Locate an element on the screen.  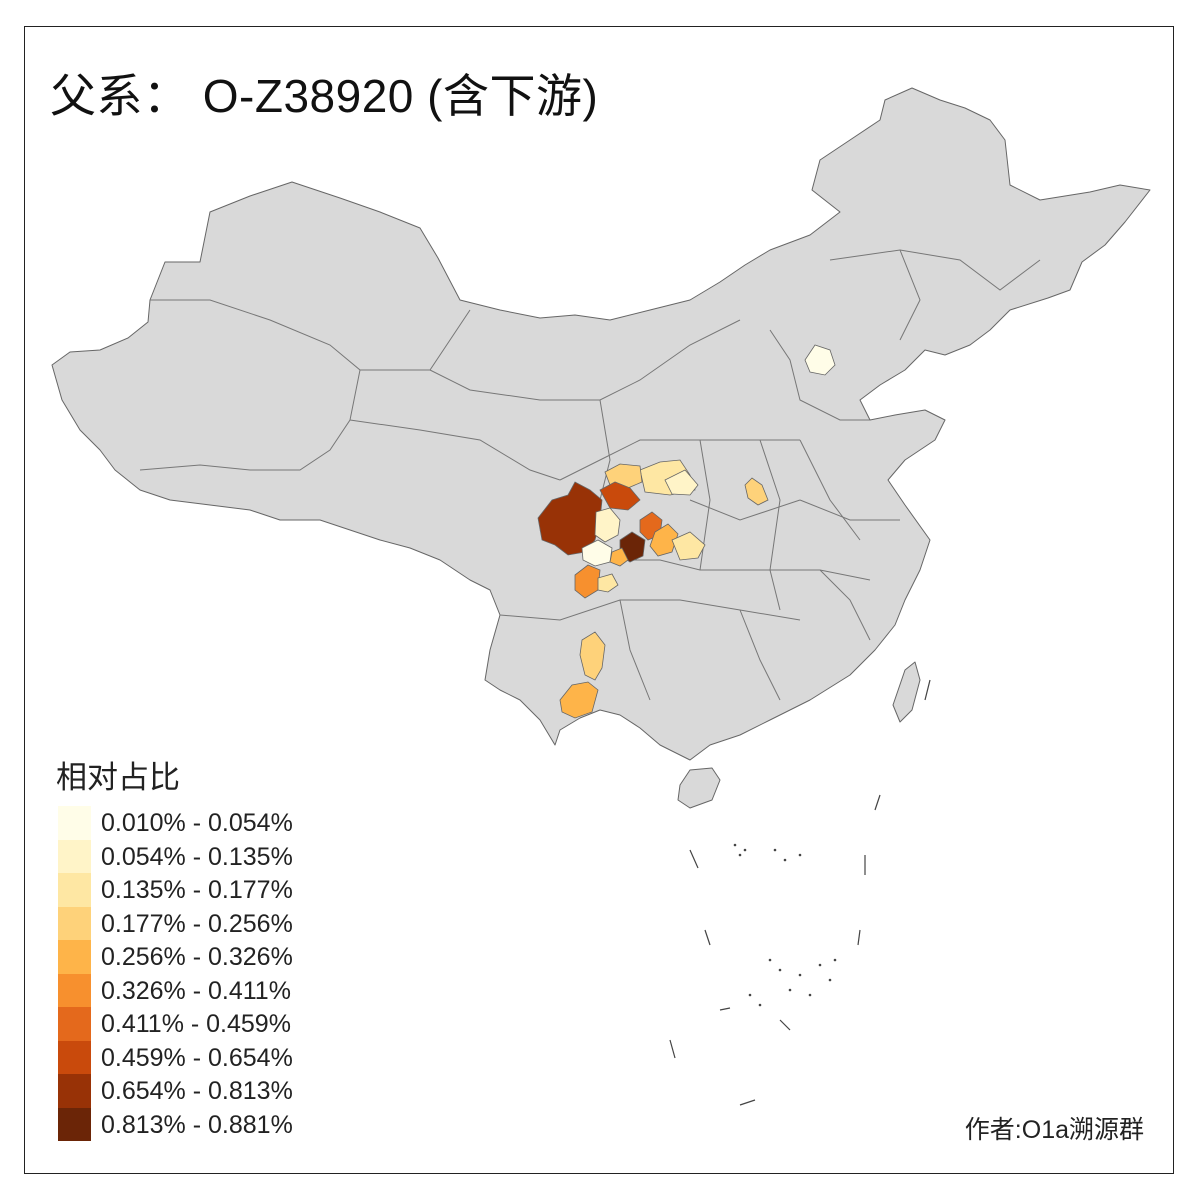
taiwan-island is located at coordinates (906, 692).